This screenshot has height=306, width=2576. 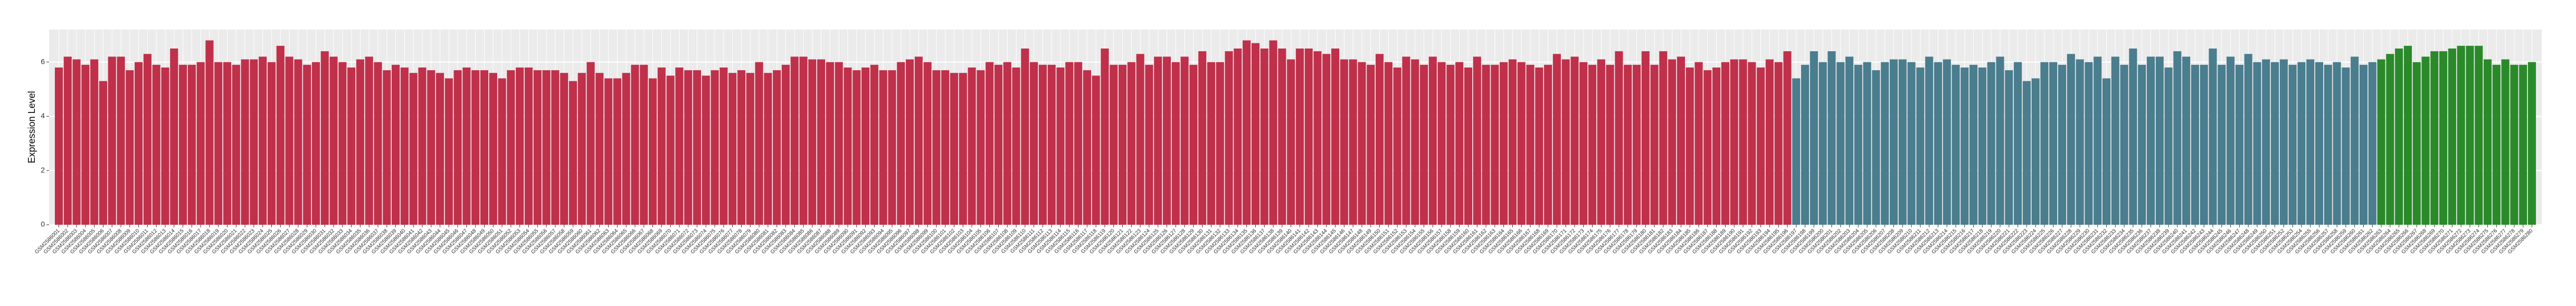 What do you see at coordinates (31, 127) in the screenshot?
I see `y-axis-label: Expression Level` at bounding box center [31, 127].